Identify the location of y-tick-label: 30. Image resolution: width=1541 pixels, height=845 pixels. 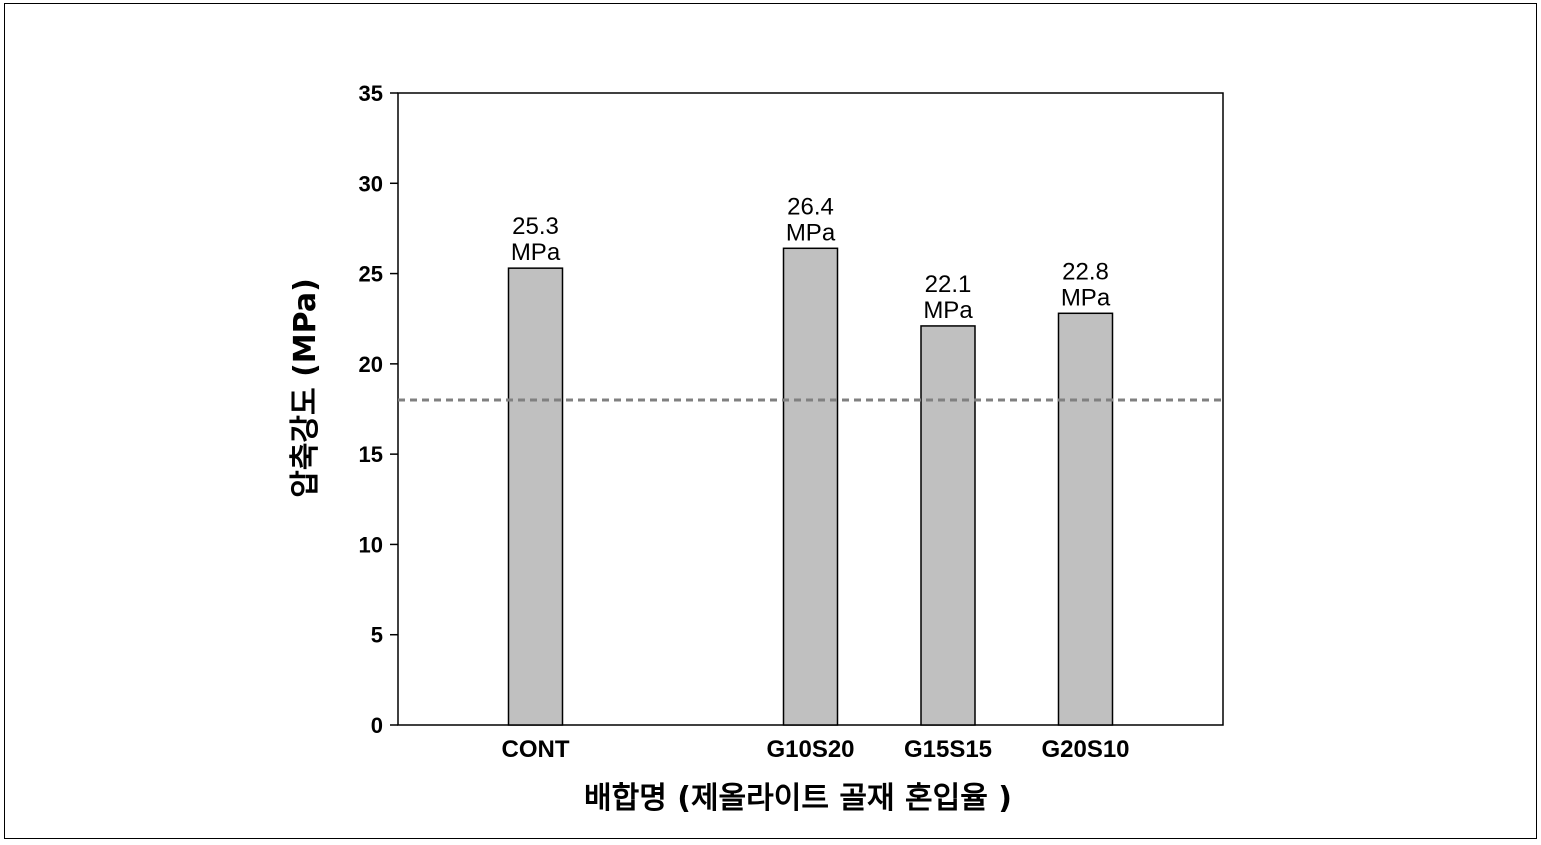
(371, 183).